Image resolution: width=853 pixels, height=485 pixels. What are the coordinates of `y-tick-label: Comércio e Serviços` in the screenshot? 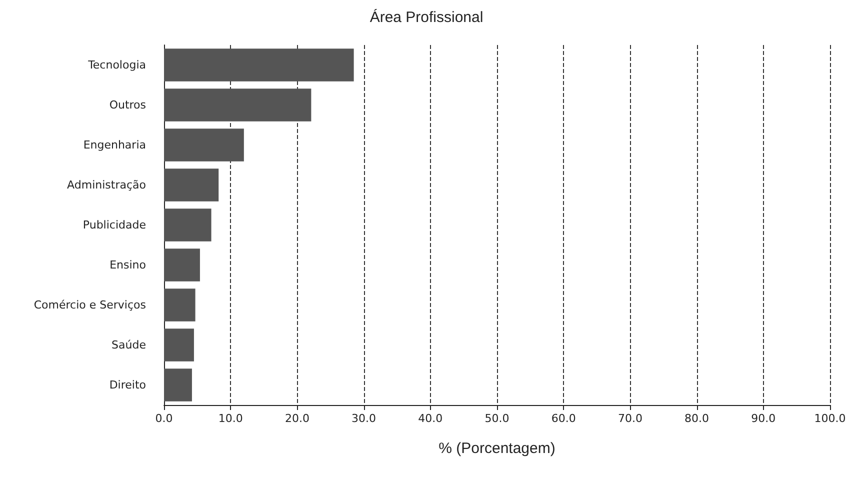 It's located at (90, 305).